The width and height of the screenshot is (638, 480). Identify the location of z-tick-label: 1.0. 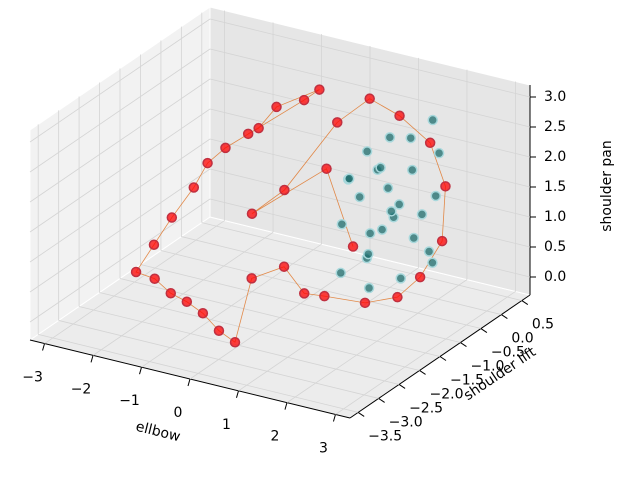
(555, 217).